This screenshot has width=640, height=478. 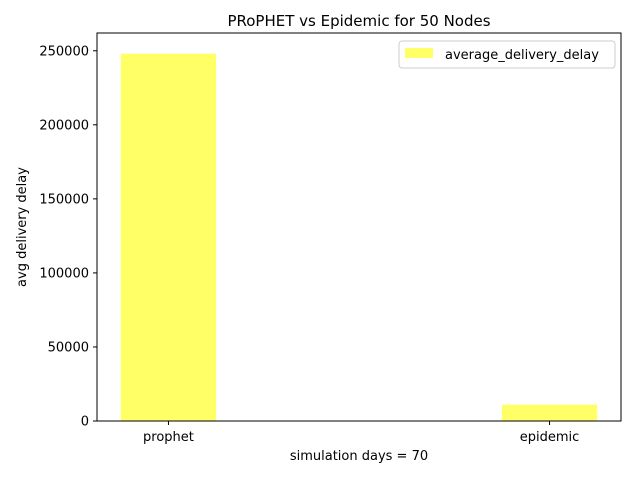 What do you see at coordinates (64, 51) in the screenshot?
I see `y-tick-label: 250000` at bounding box center [64, 51].